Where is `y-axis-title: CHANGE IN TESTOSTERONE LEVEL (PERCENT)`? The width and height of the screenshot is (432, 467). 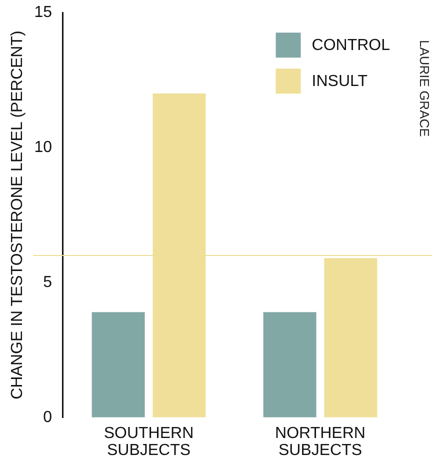 y-axis-title: CHANGE IN TESTOSTERONE LEVEL (PERCENT) is located at coordinates (17, 215).